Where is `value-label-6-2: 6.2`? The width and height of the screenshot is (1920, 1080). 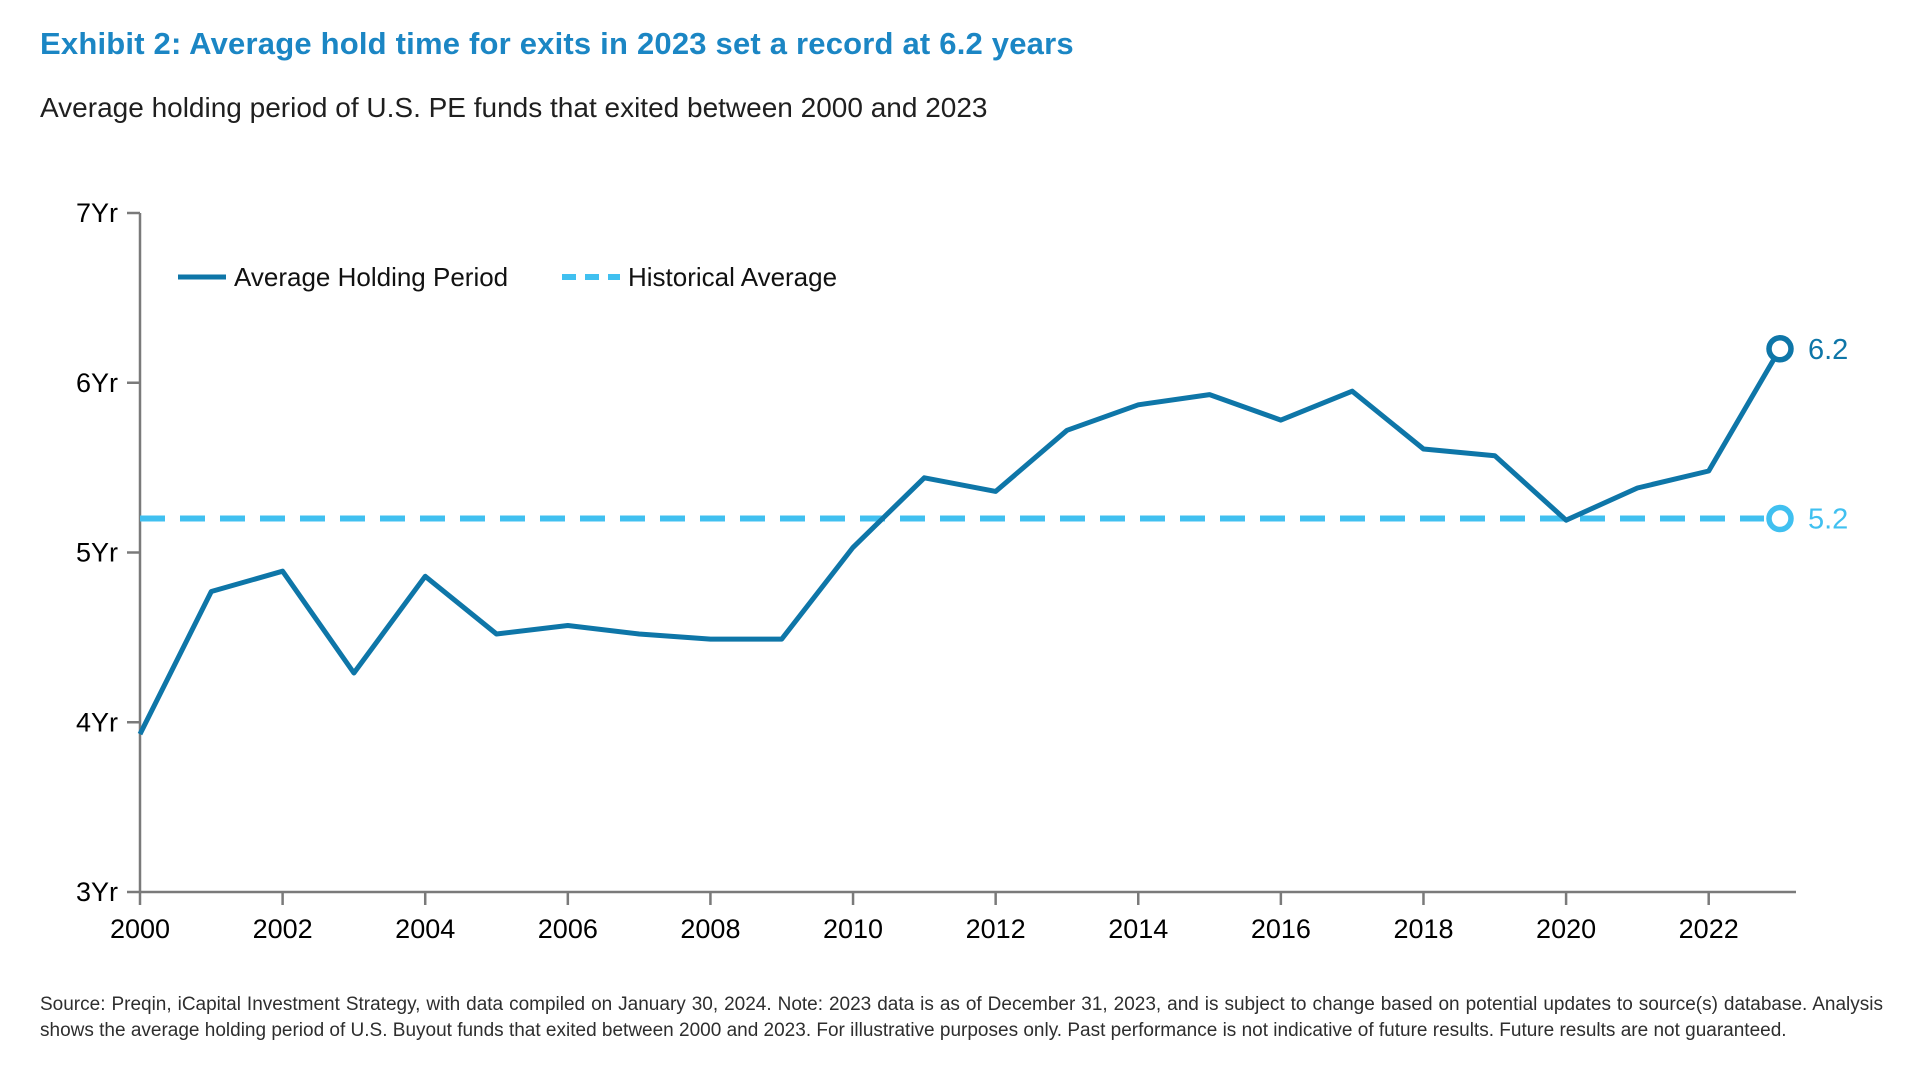
value-label-6-2: 6.2 is located at coordinates (1828, 350).